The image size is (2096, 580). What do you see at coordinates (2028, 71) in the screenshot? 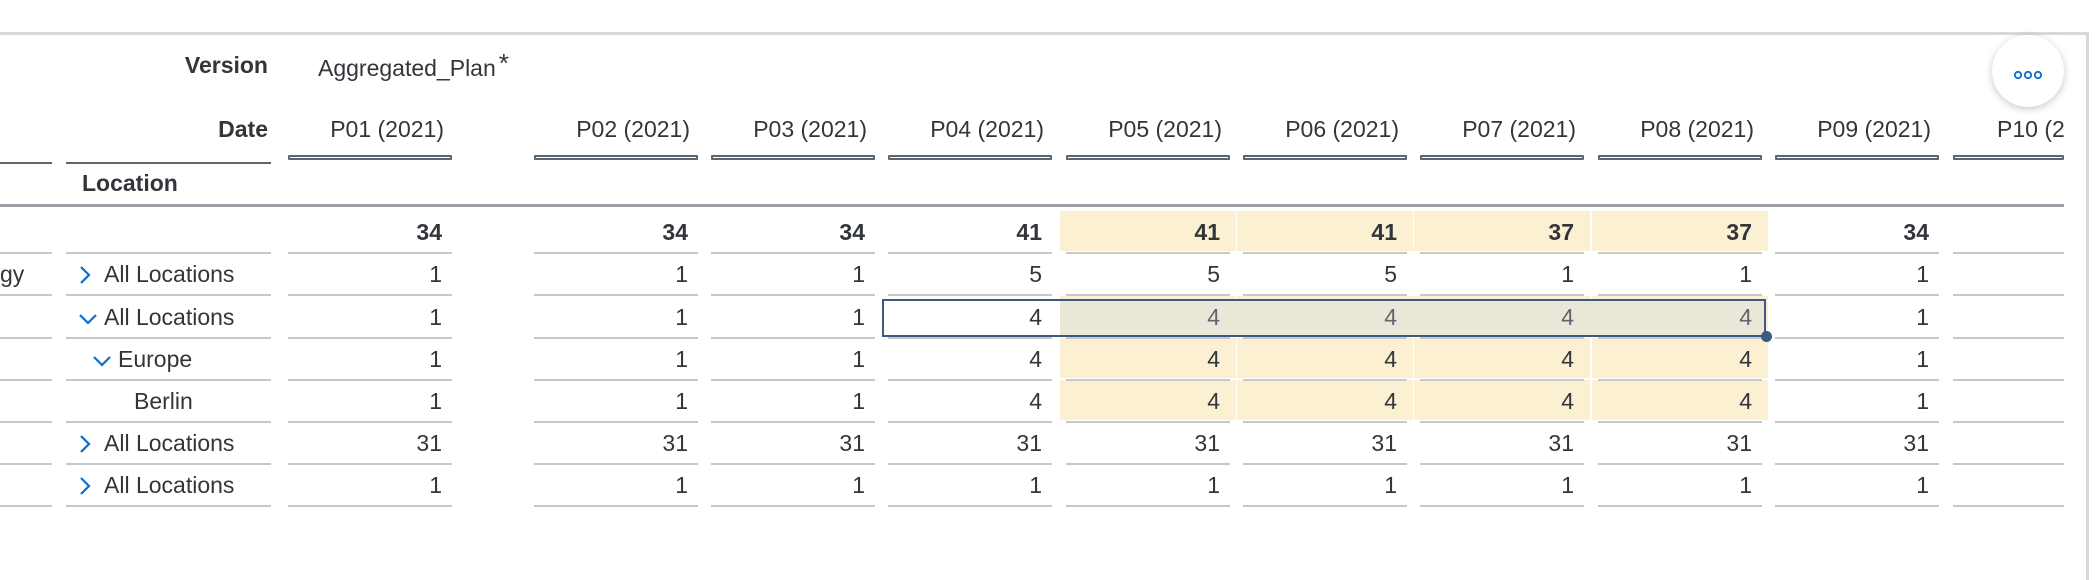
I see `more-options-button` at bounding box center [2028, 71].